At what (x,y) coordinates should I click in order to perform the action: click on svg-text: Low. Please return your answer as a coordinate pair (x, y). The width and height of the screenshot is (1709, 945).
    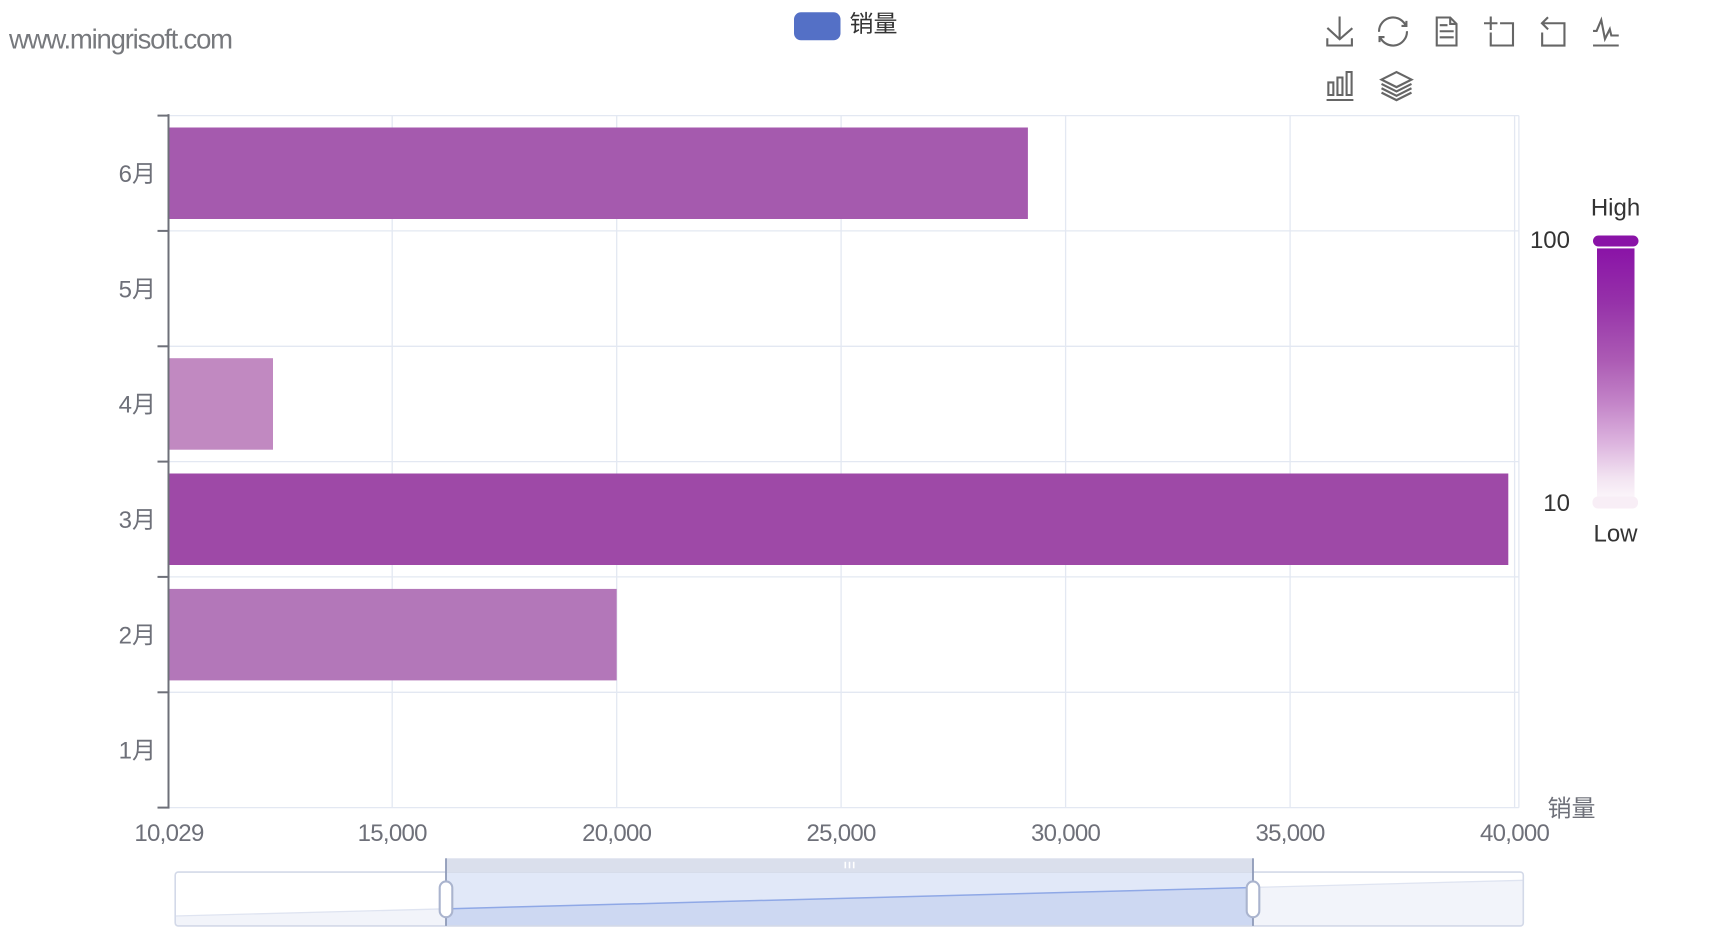
    Looking at the image, I should click on (1615, 534).